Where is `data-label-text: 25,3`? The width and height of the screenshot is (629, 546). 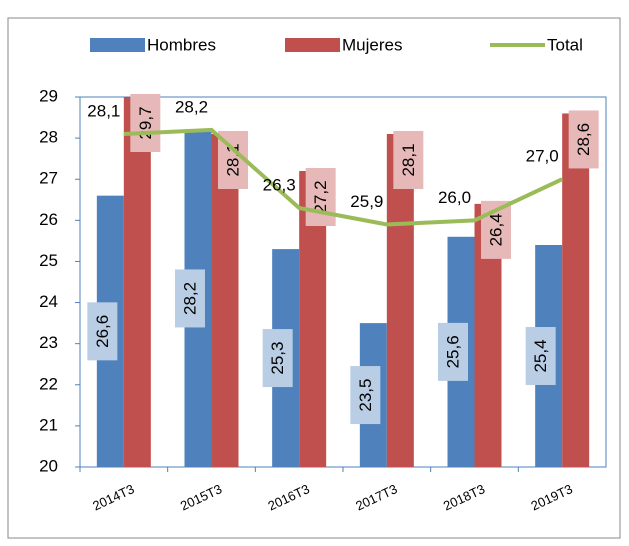
data-label-text: 25,3 is located at coordinates (277, 358).